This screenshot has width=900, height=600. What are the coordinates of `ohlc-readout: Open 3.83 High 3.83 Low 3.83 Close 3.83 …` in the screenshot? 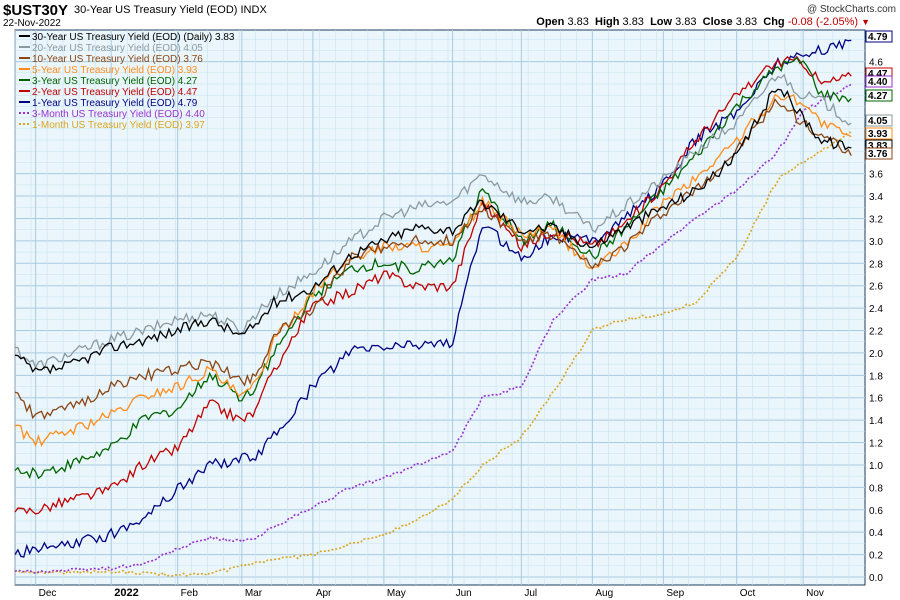 It's located at (703, 22).